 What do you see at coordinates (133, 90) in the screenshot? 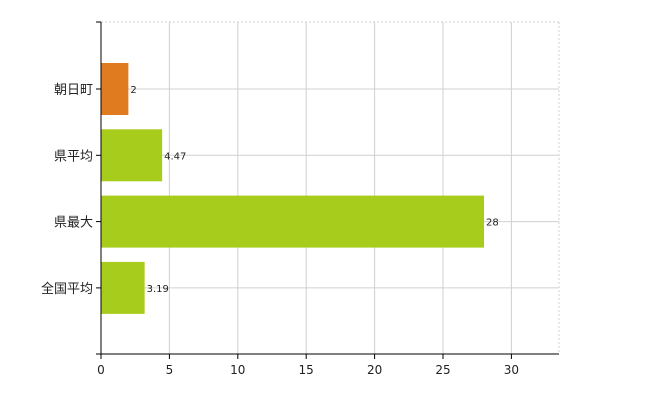
I see `data-label-0: 2` at bounding box center [133, 90].